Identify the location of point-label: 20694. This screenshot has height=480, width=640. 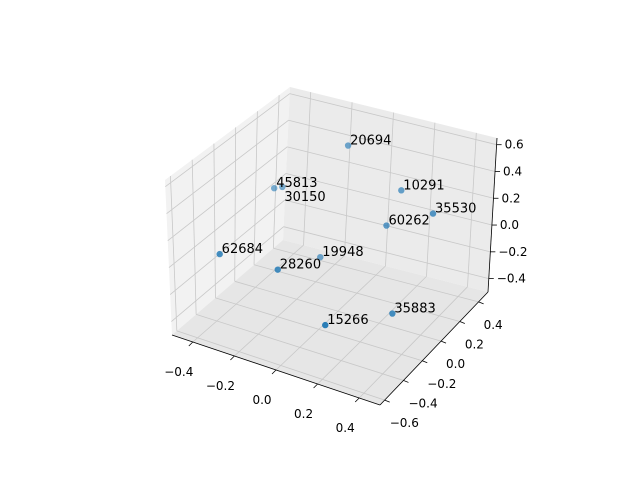
(370, 141).